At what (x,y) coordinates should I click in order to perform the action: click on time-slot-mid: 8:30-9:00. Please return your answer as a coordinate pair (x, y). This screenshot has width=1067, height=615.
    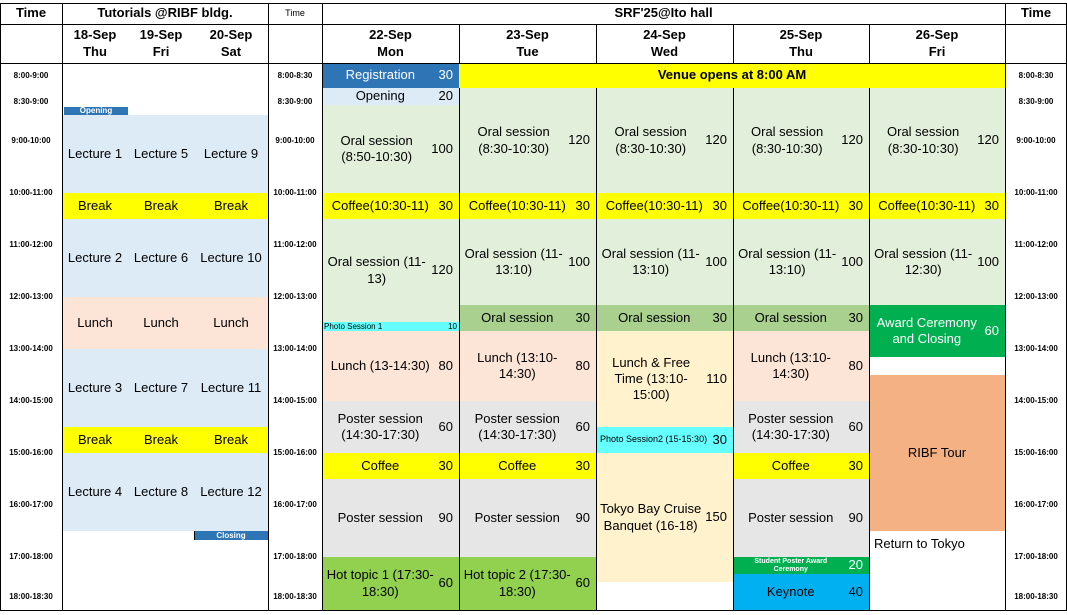
    Looking at the image, I should click on (295, 101).